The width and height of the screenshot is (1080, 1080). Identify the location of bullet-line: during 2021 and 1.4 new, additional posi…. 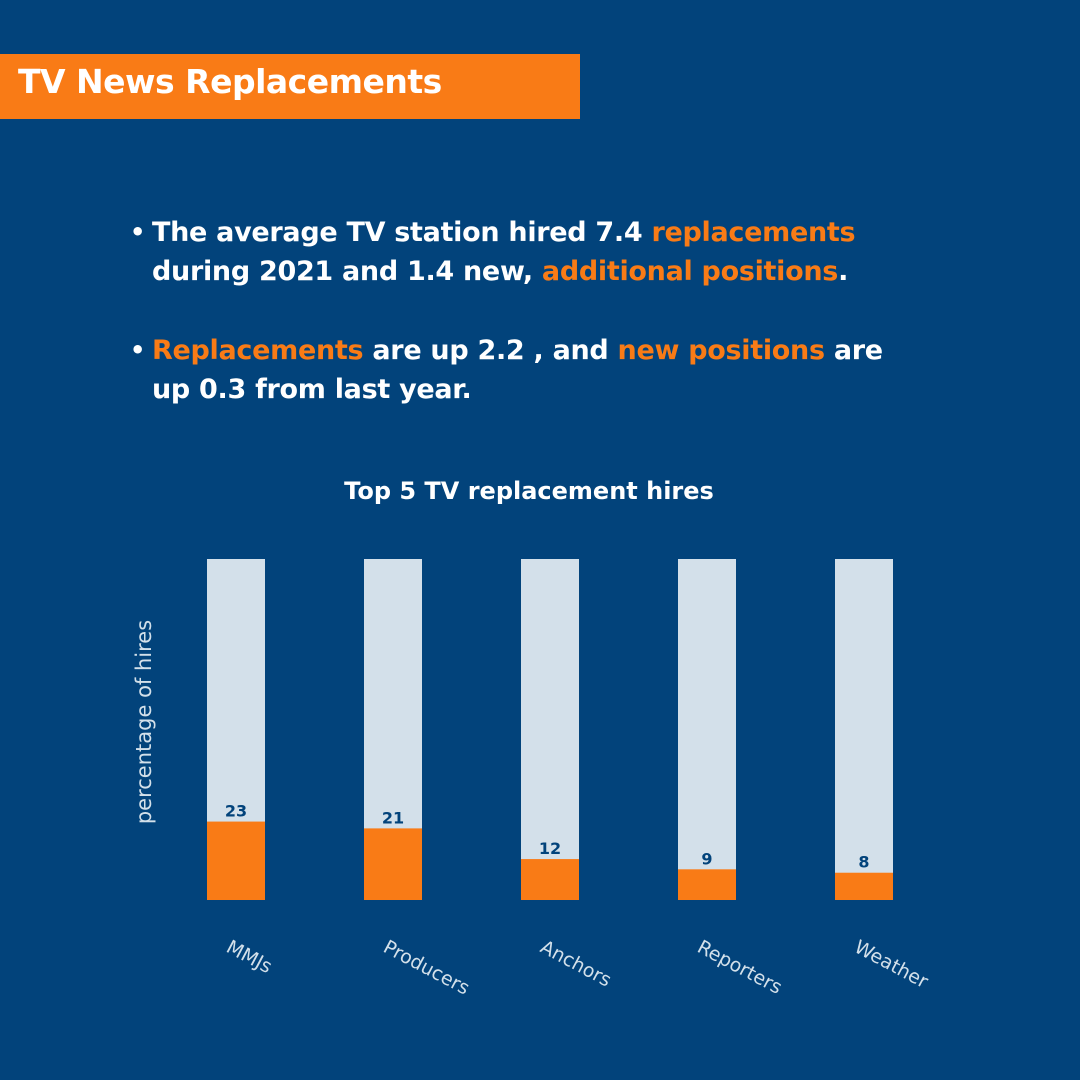
(556, 271).